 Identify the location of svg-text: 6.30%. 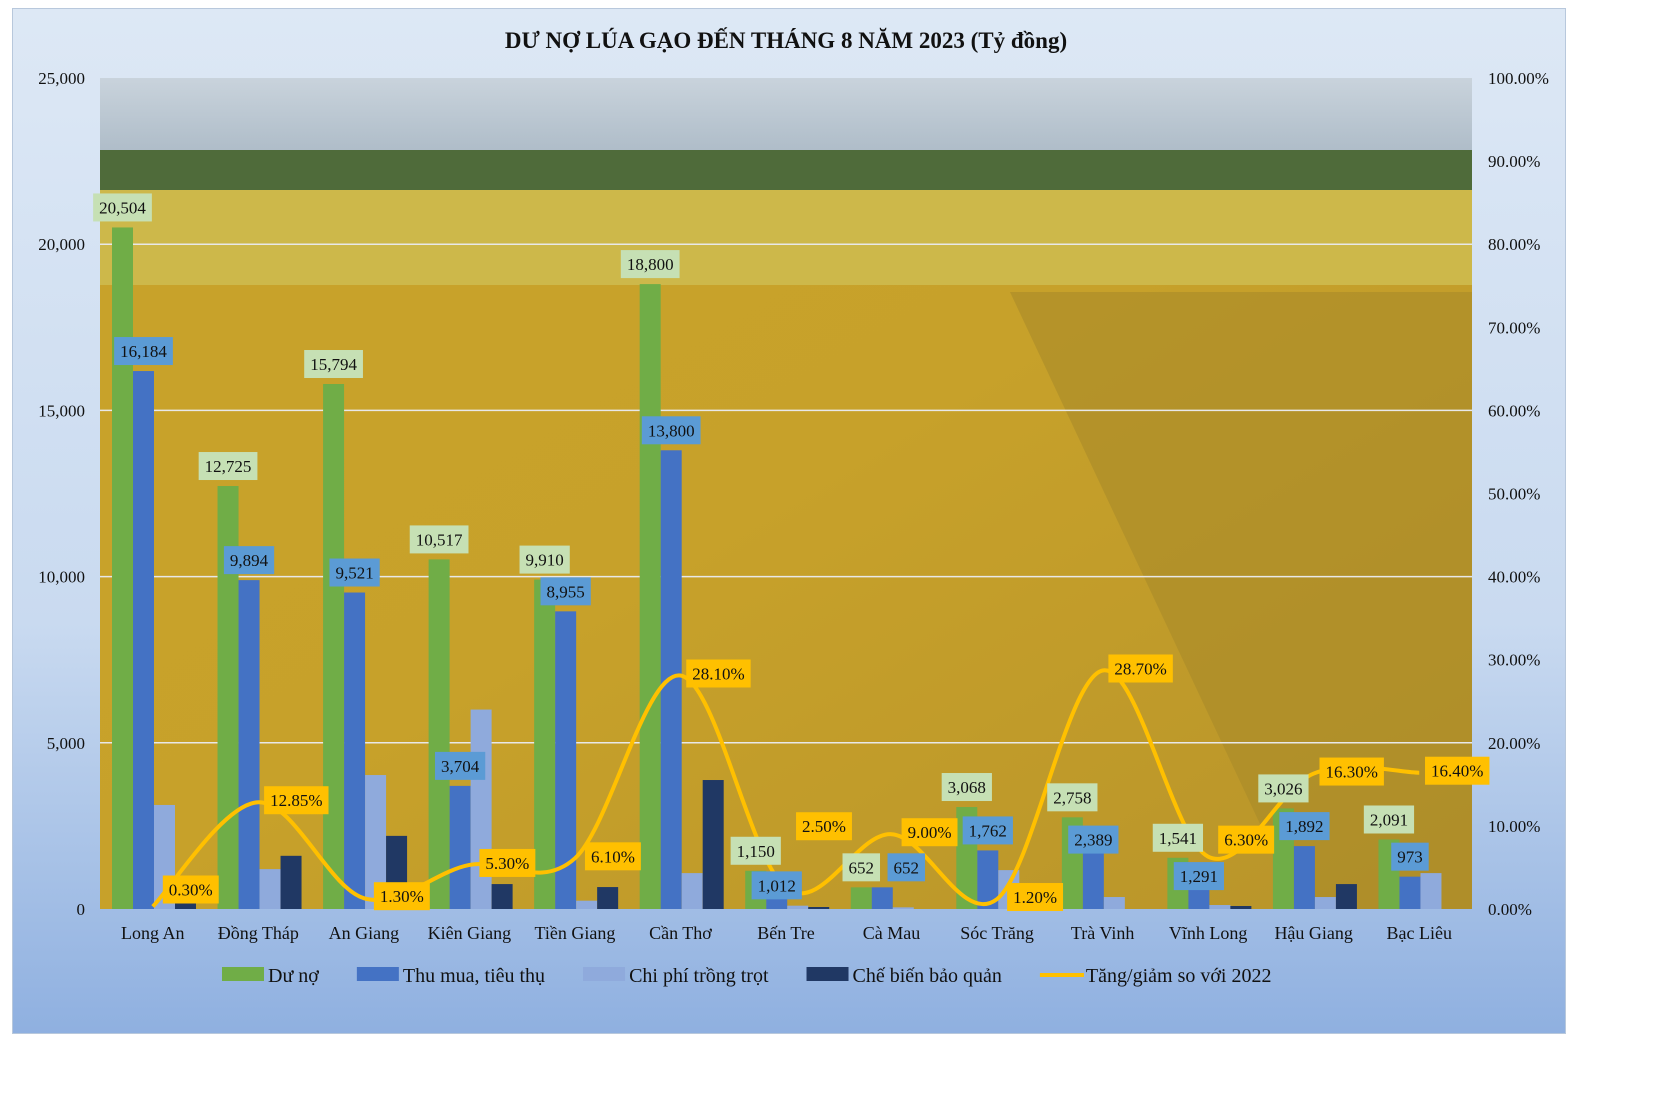
(1246, 840).